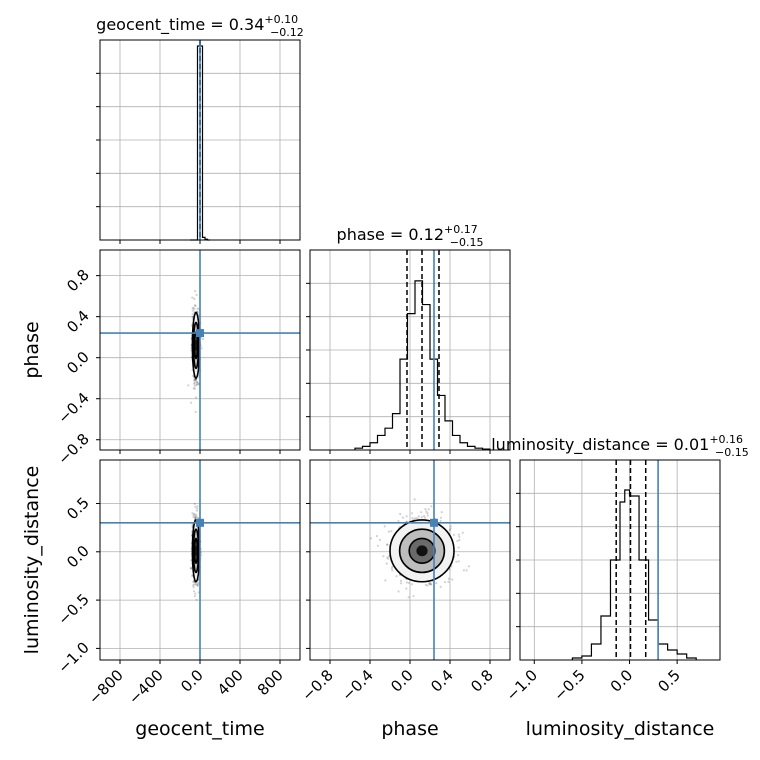  I want to click on scatter-geocent_time-vs-luminosity_distance-border, so click(200, 560).